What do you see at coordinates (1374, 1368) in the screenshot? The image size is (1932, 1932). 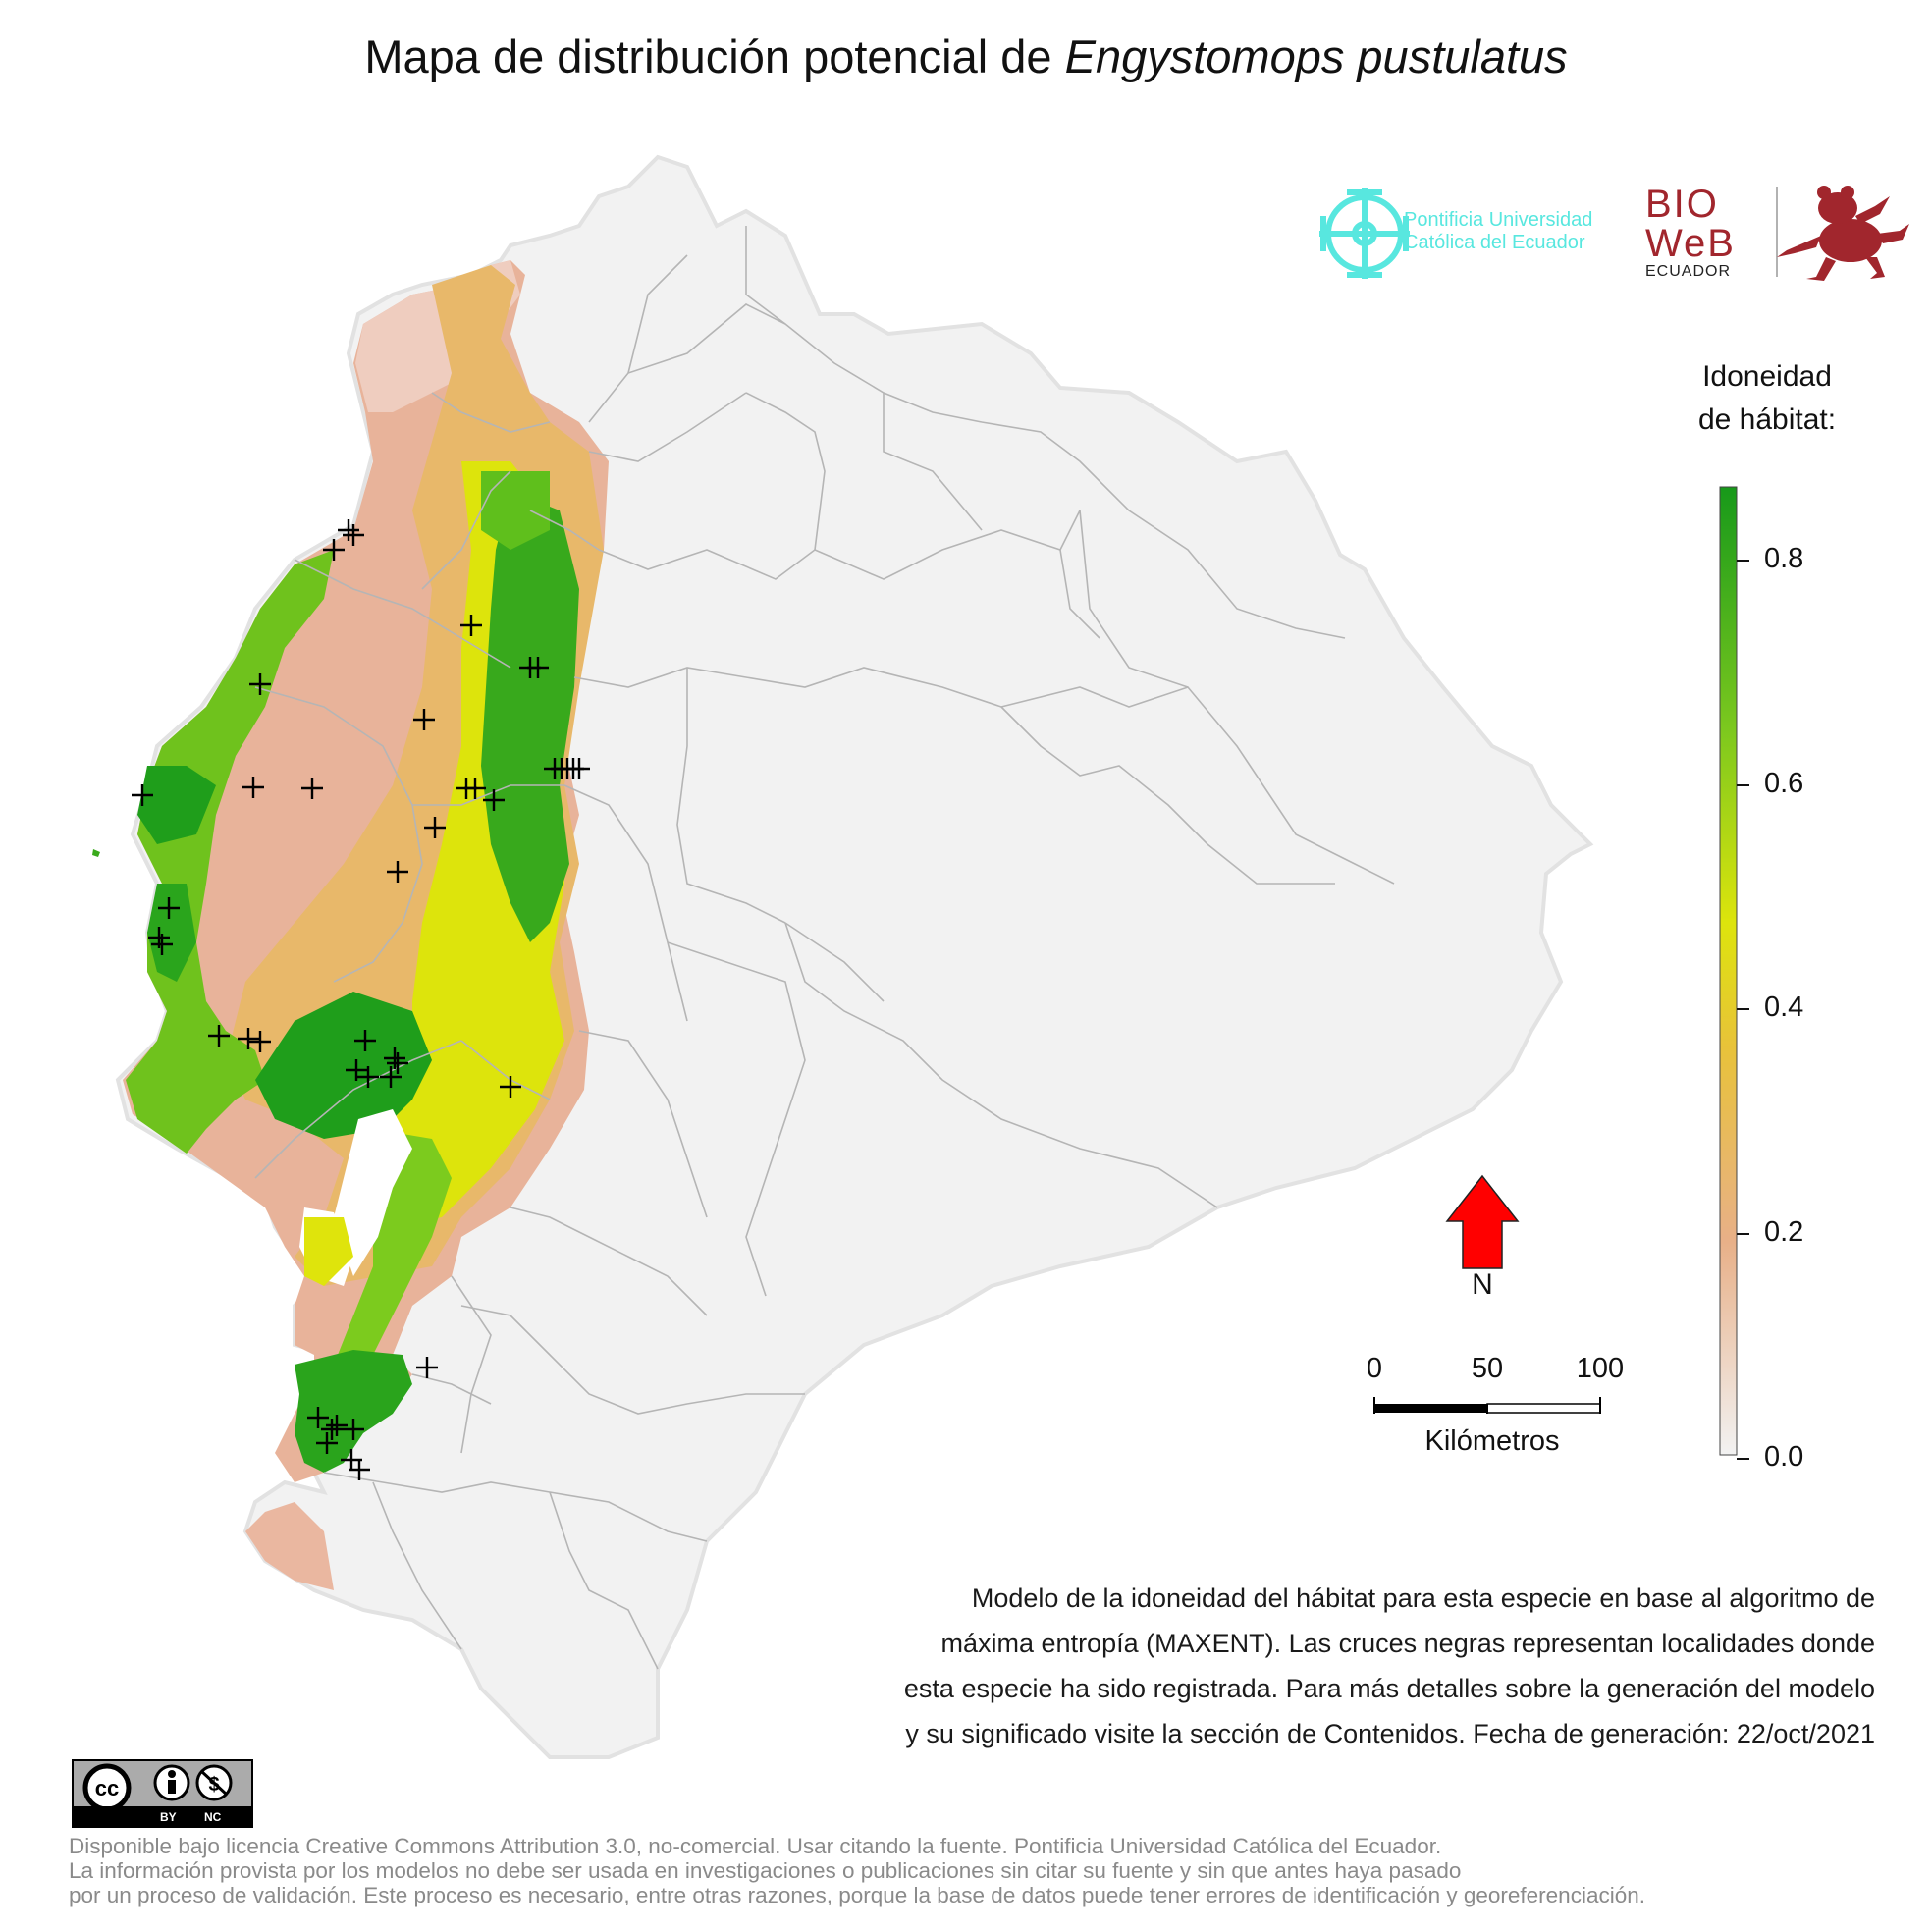 I see `scale-label: 0` at bounding box center [1374, 1368].